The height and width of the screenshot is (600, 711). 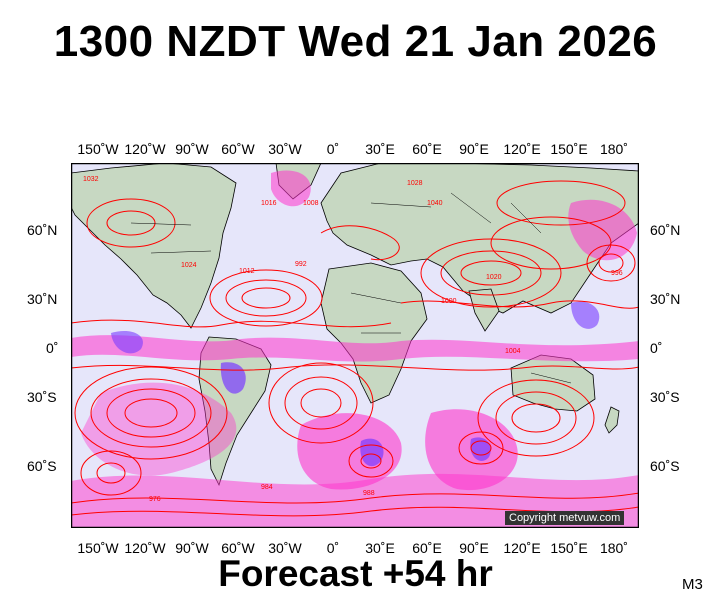 I want to click on isobar-label: 996, so click(x=617, y=273).